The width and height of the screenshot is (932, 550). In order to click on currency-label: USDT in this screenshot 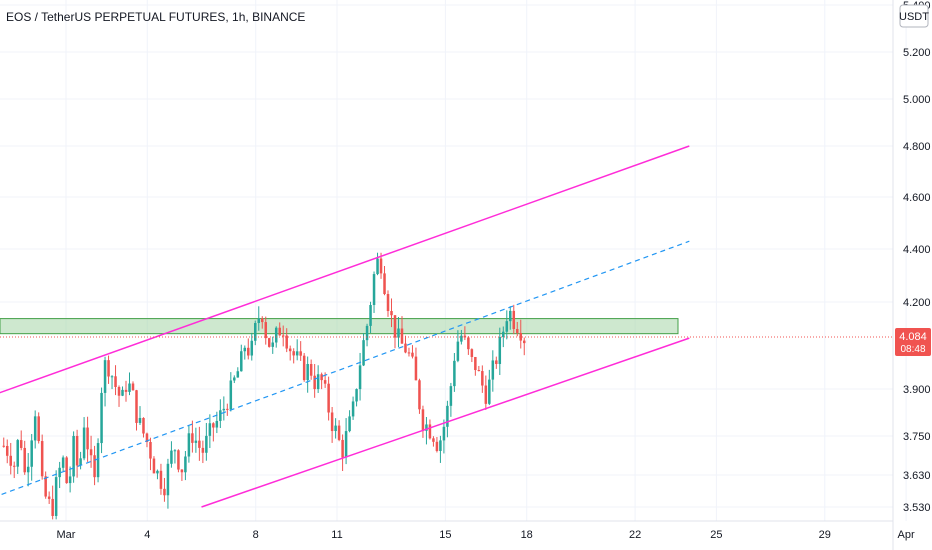, I will do `click(914, 17)`.